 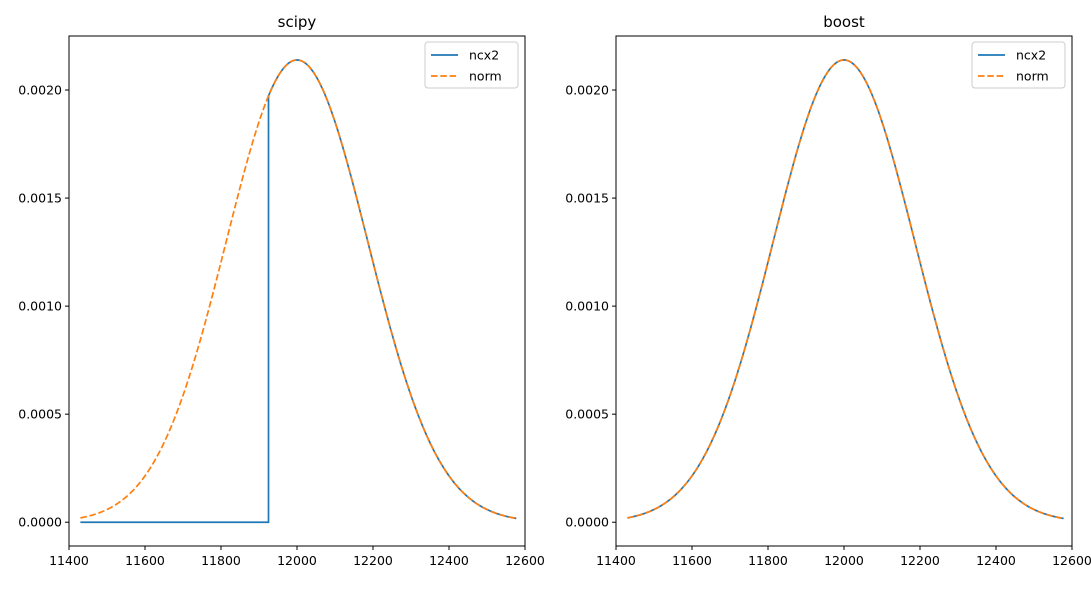 I want to click on chart-title: scipy, so click(x=297, y=22).